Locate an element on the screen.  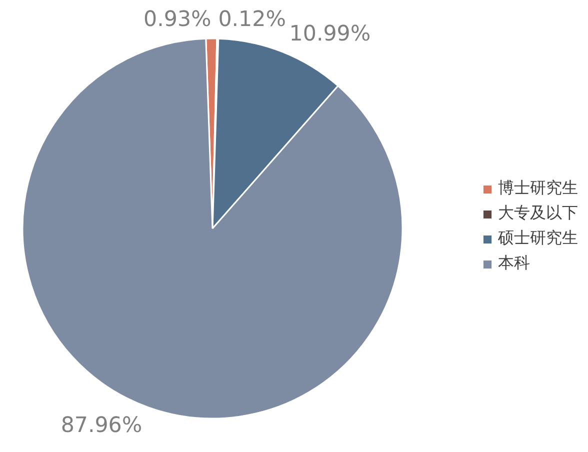
legend-label: 本科 is located at coordinates (514, 263).